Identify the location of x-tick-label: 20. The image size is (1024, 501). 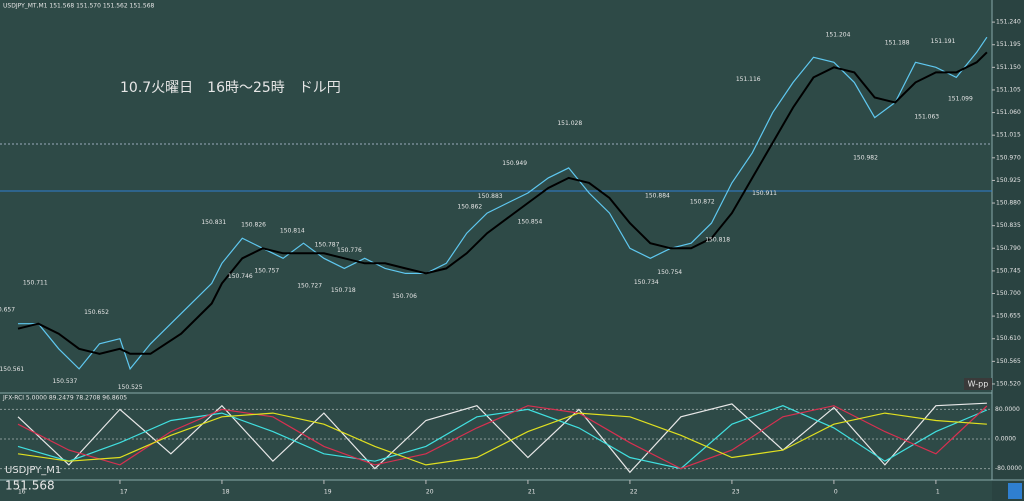
(430, 492).